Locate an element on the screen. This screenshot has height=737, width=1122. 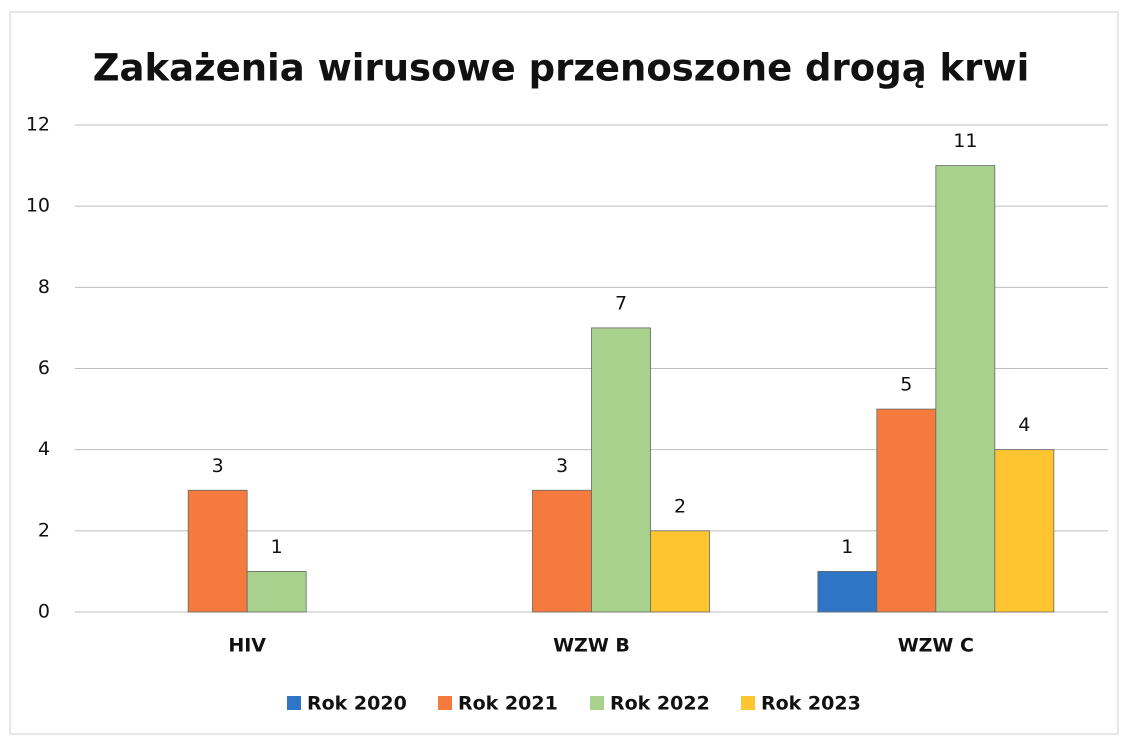
y-tick-label: 6 is located at coordinates (44, 368).